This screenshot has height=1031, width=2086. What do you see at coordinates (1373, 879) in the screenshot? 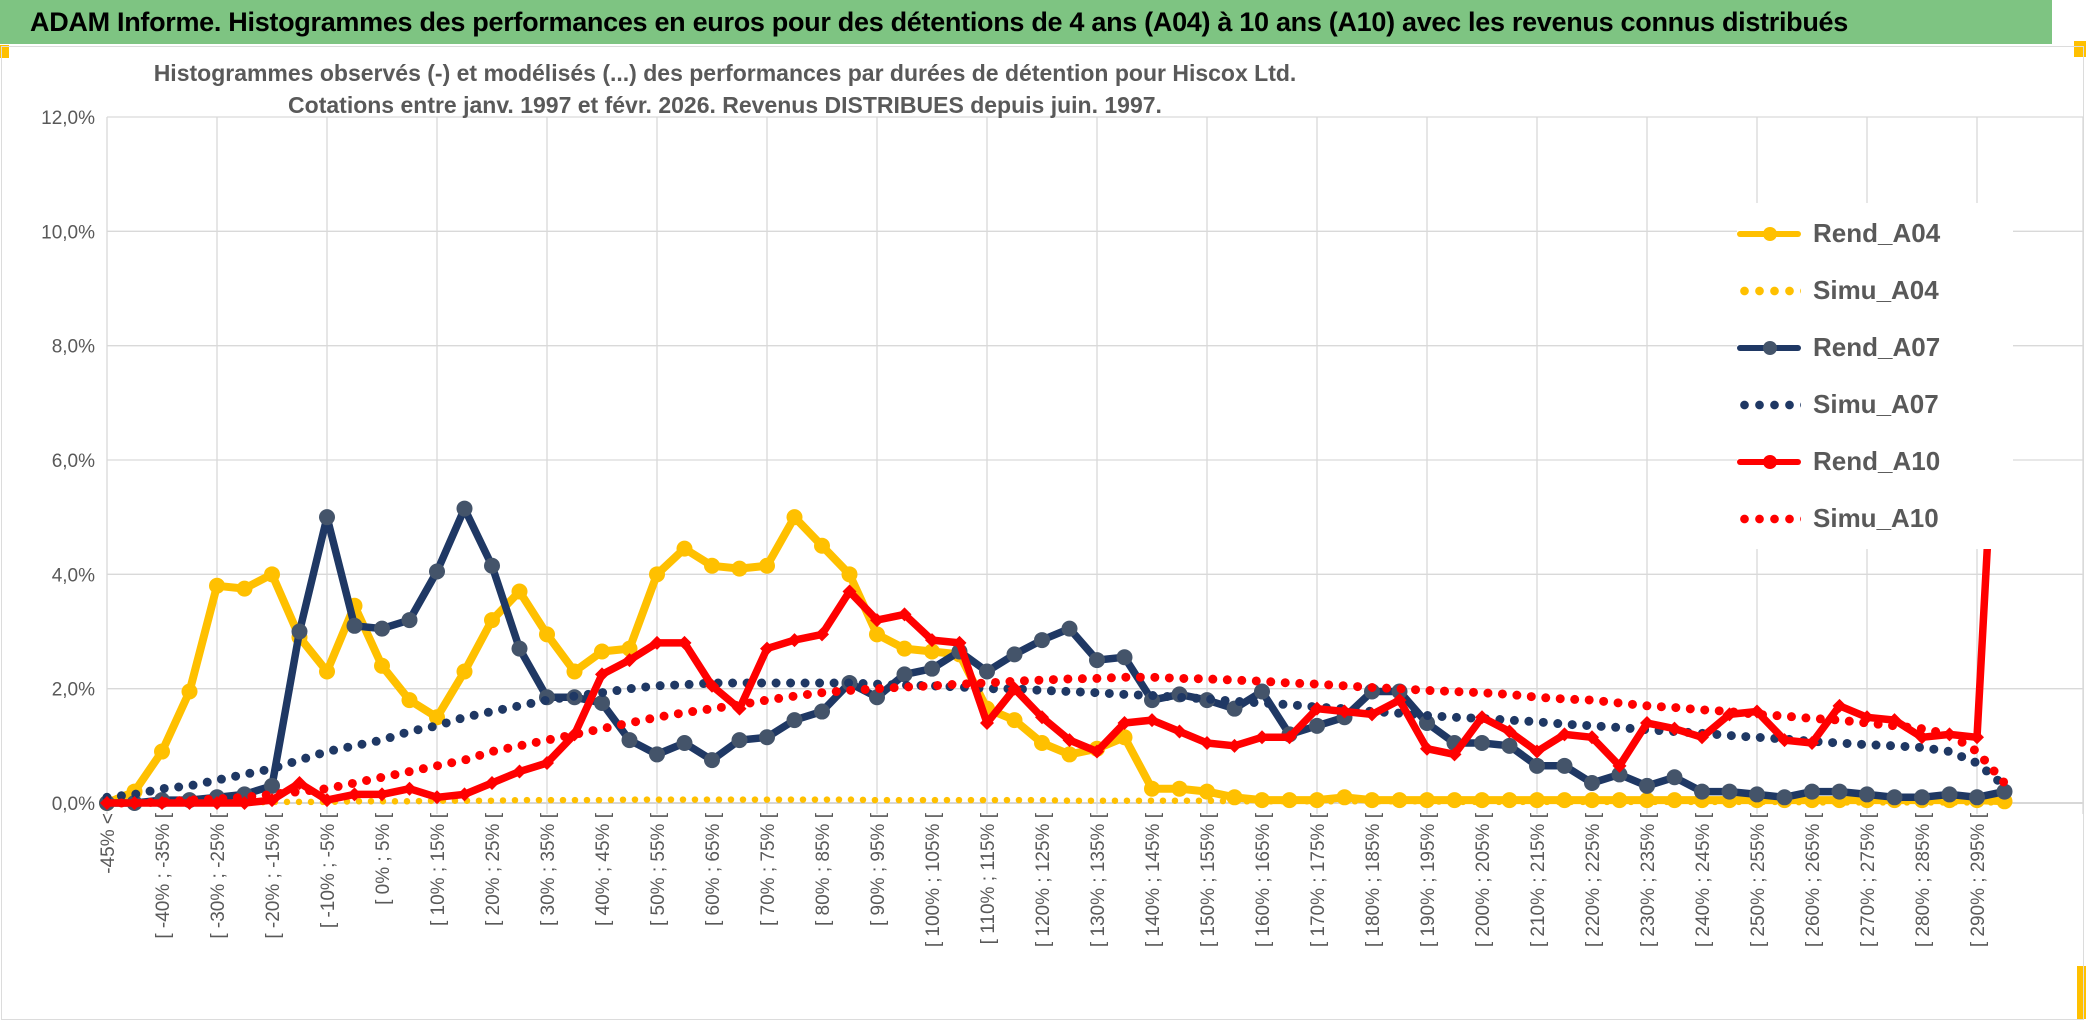
I see `svg-text: [ 180% ; 185% [` at bounding box center [1373, 879].